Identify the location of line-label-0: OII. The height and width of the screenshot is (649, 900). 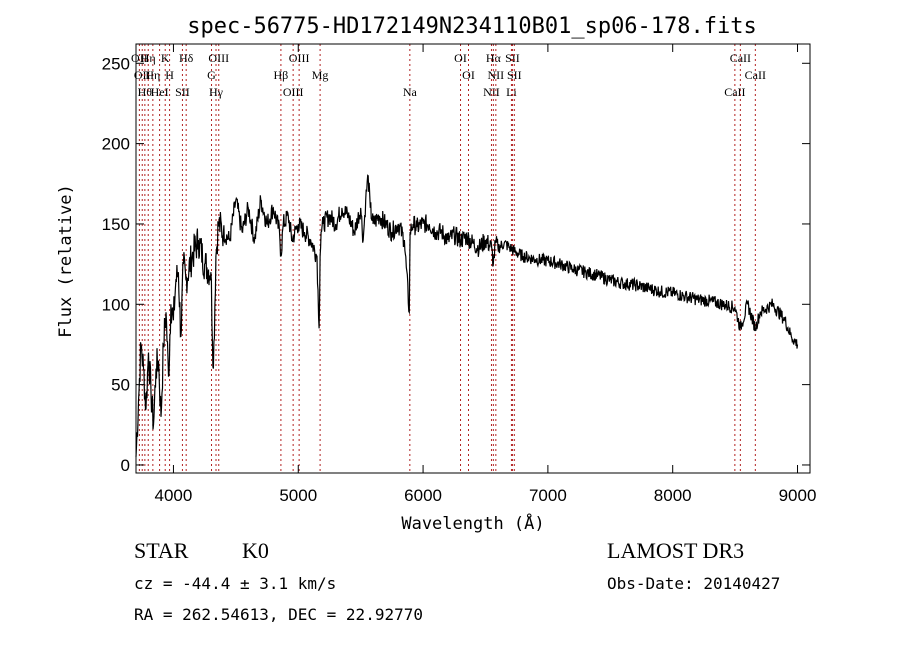
(139, 58).